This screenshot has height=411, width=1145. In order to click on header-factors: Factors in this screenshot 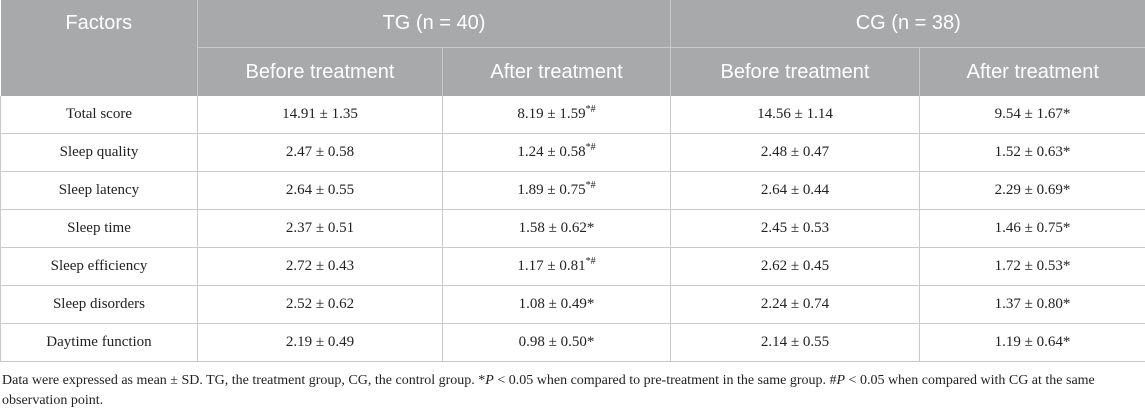, I will do `click(99, 48)`.